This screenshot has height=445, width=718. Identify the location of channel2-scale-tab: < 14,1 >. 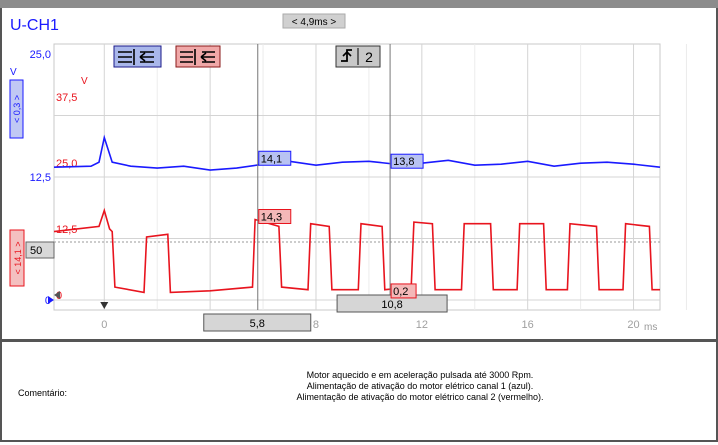
(17, 258).